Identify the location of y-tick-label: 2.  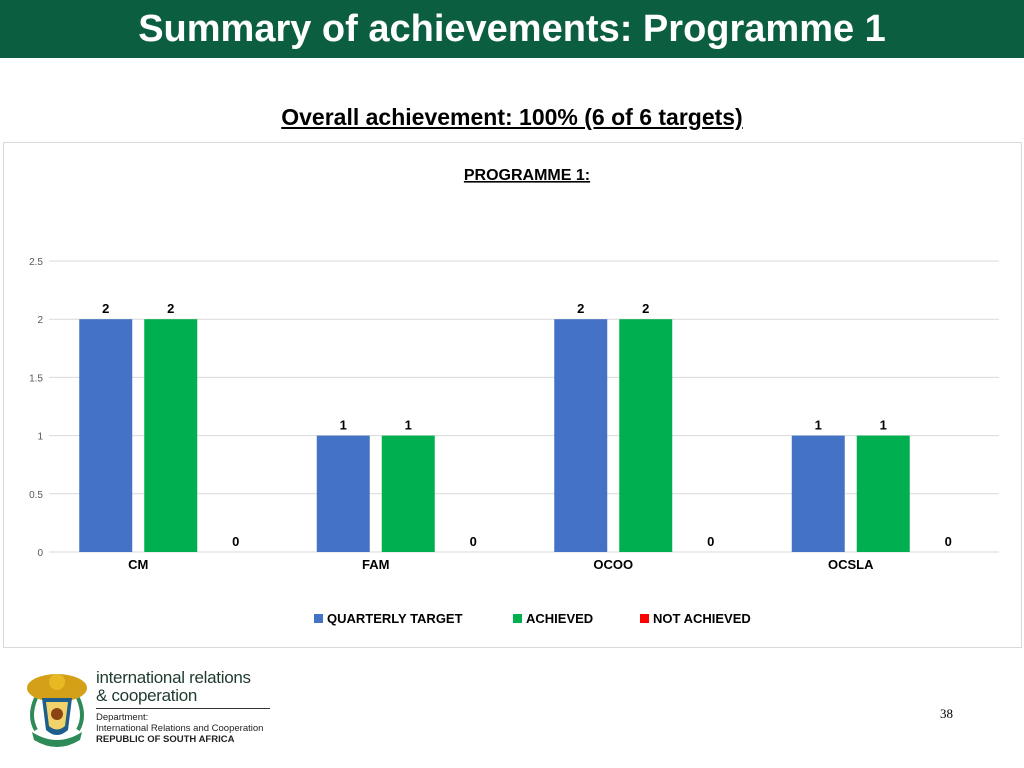
(40, 320).